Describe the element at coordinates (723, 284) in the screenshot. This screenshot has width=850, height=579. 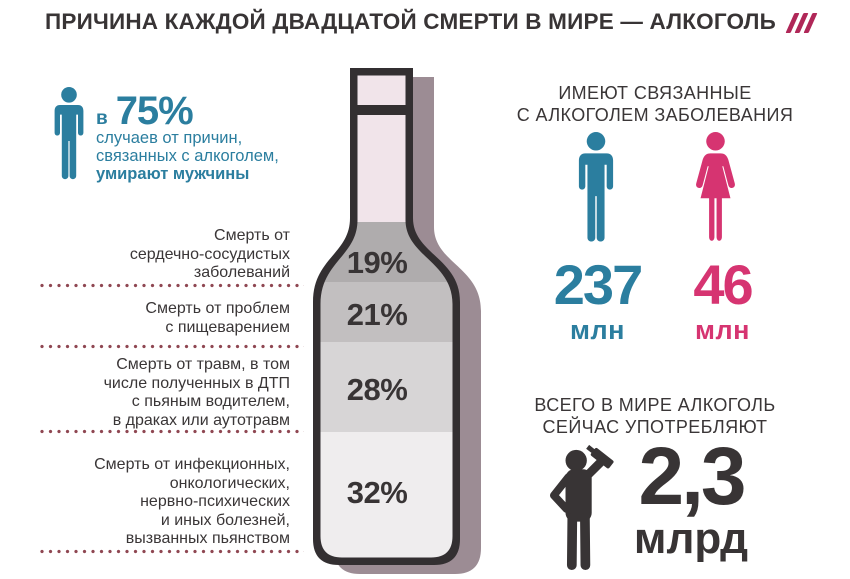
I see `women-diseases-value: 46` at that location.